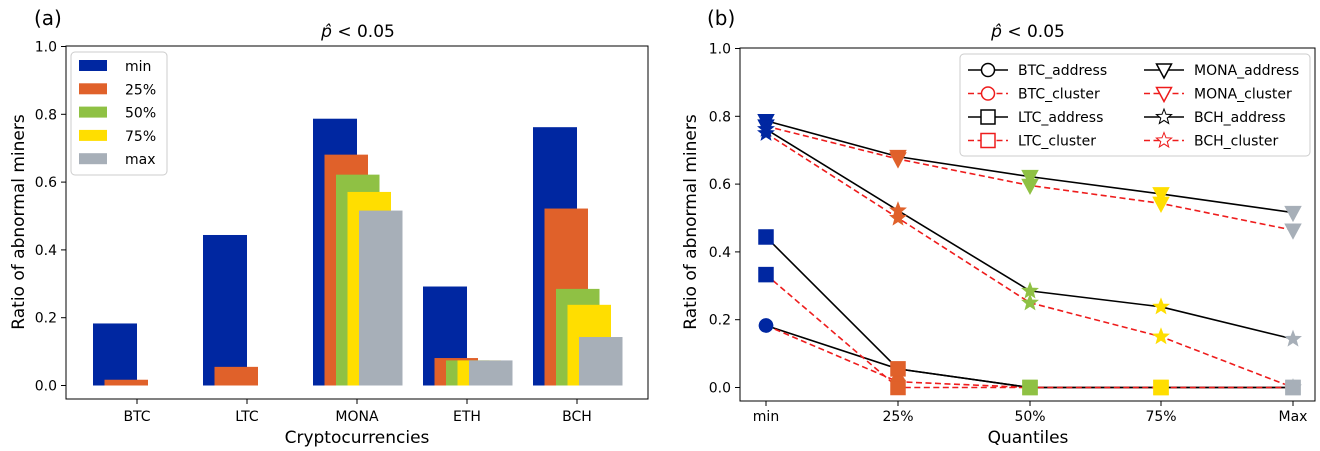 This screenshot has height=451, width=1320. Describe the element at coordinates (1030, 387) in the screenshot. I see `point-ltc-cluster-50pct` at that location.